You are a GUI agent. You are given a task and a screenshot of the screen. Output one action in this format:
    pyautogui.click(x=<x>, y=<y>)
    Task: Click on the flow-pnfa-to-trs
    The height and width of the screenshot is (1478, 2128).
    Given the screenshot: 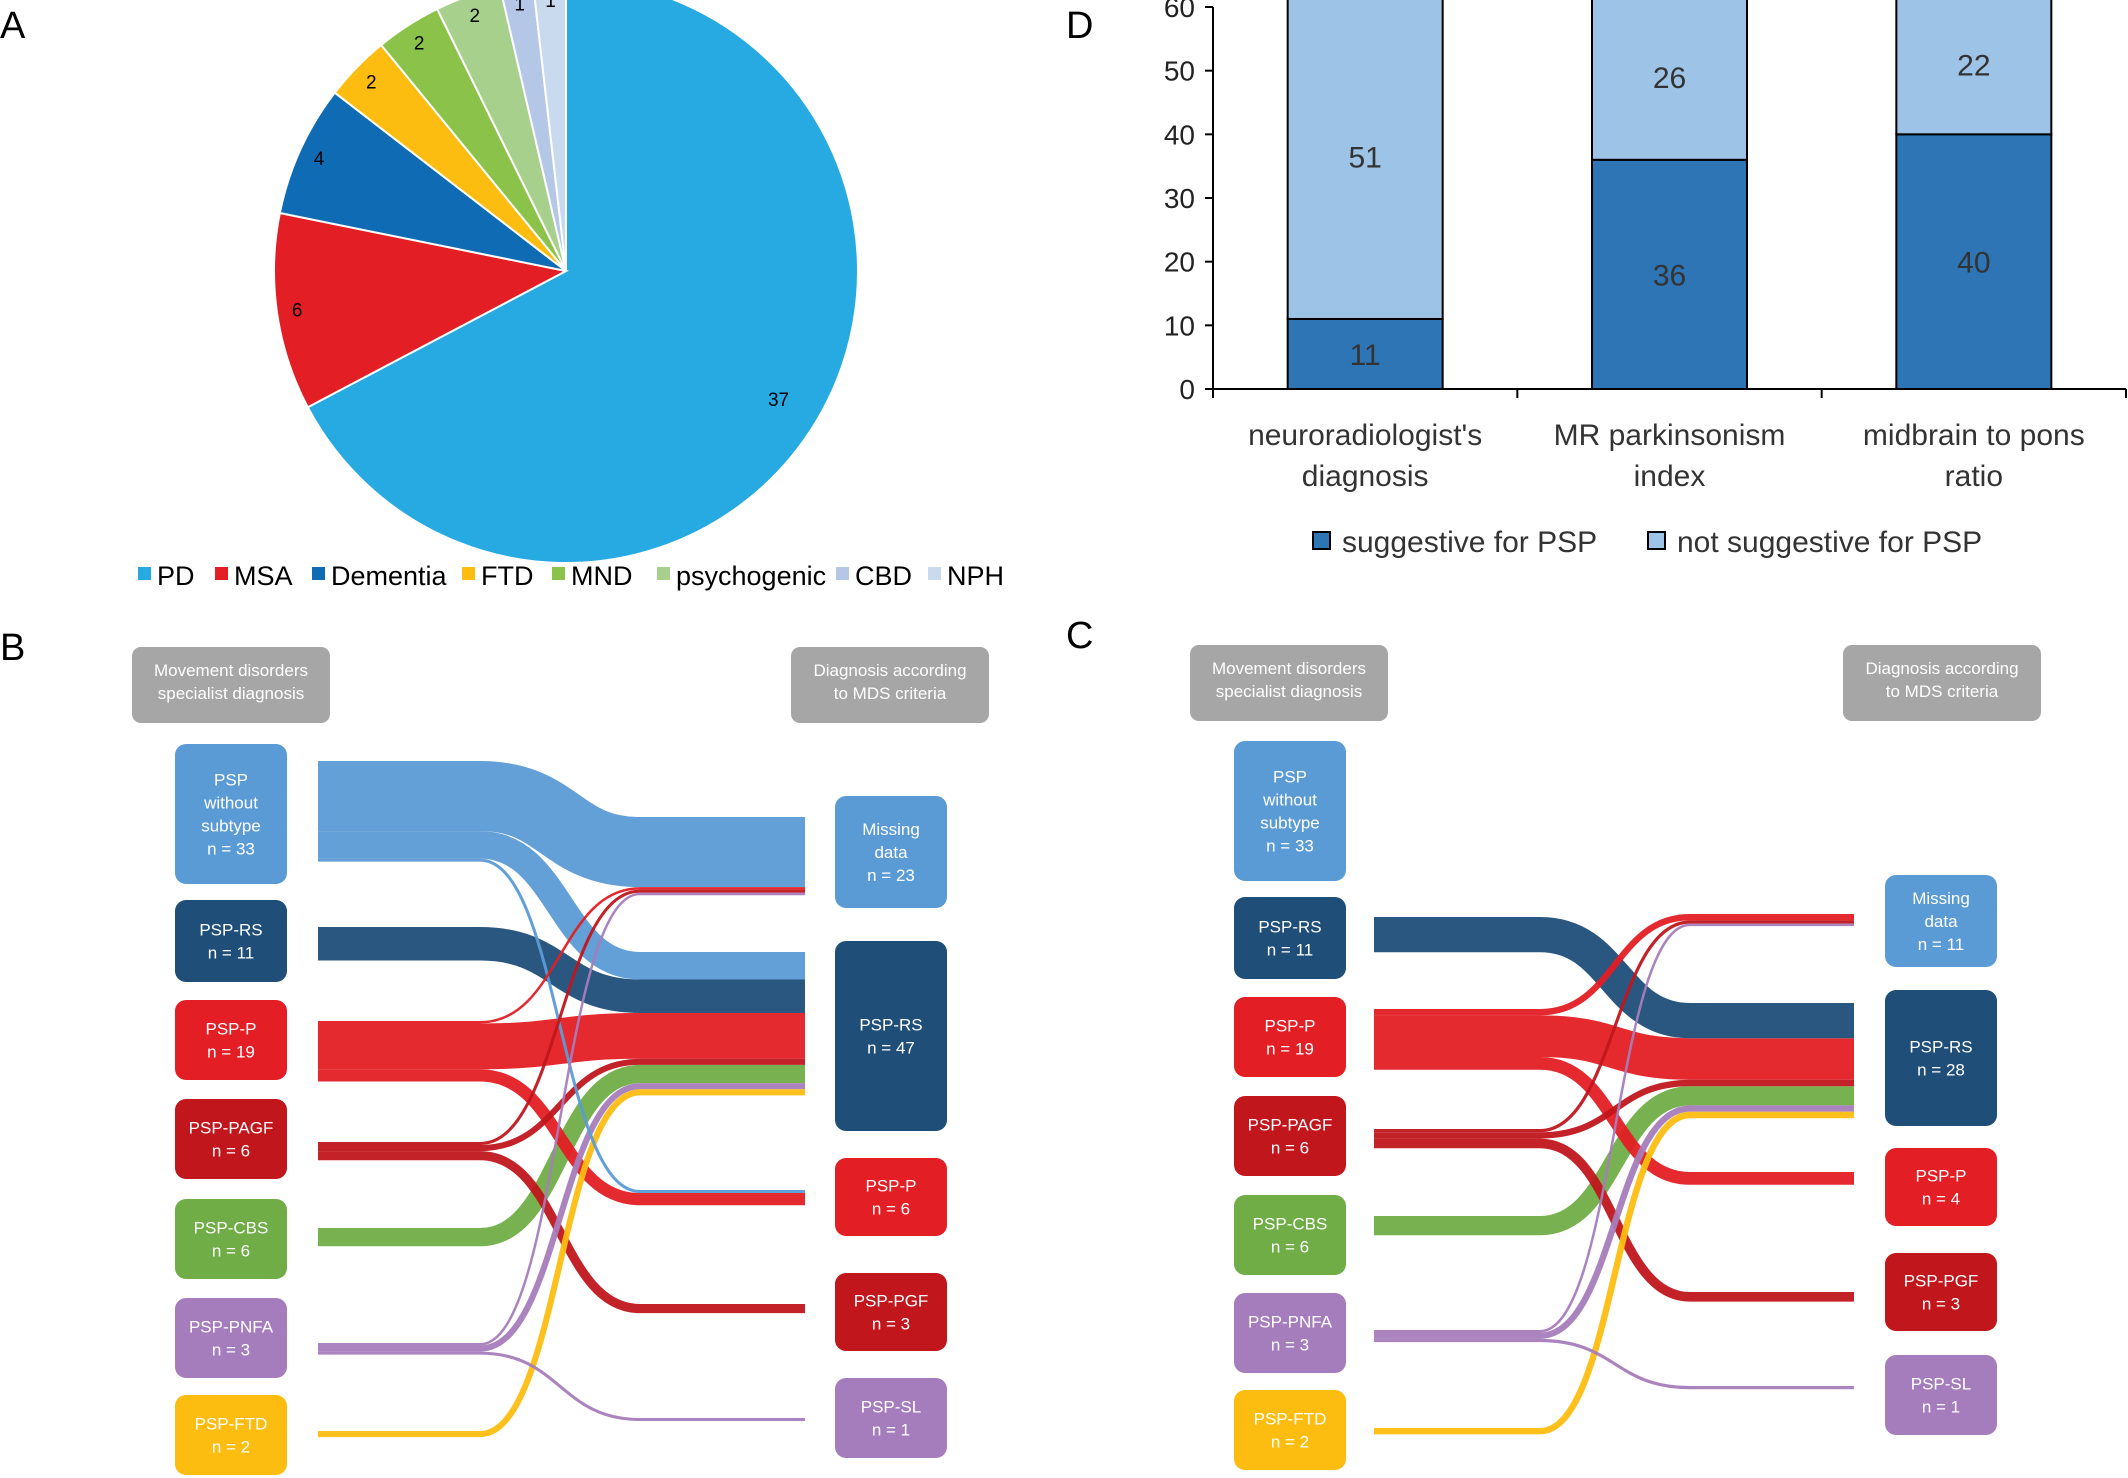 What is the action you would take?
    pyautogui.click(x=561, y=1217)
    